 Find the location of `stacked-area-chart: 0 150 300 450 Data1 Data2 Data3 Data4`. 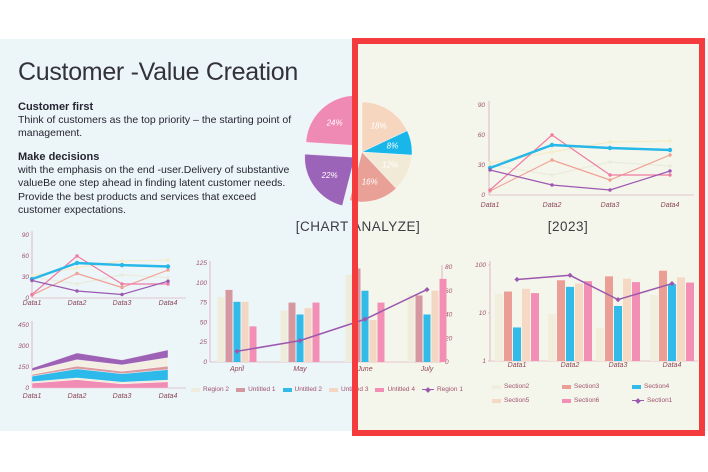

stacked-area-chart: 0 150 300 450 Data1 Data2 Data3 Data4 is located at coordinates (102, 360).